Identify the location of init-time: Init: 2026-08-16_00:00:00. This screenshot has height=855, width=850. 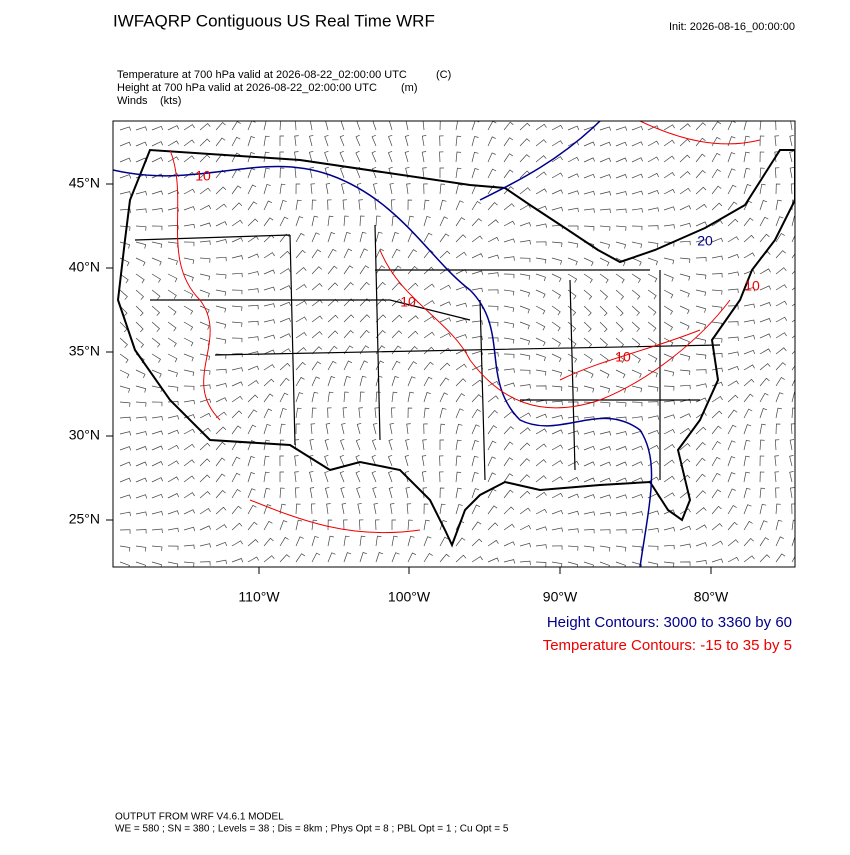
(732, 27).